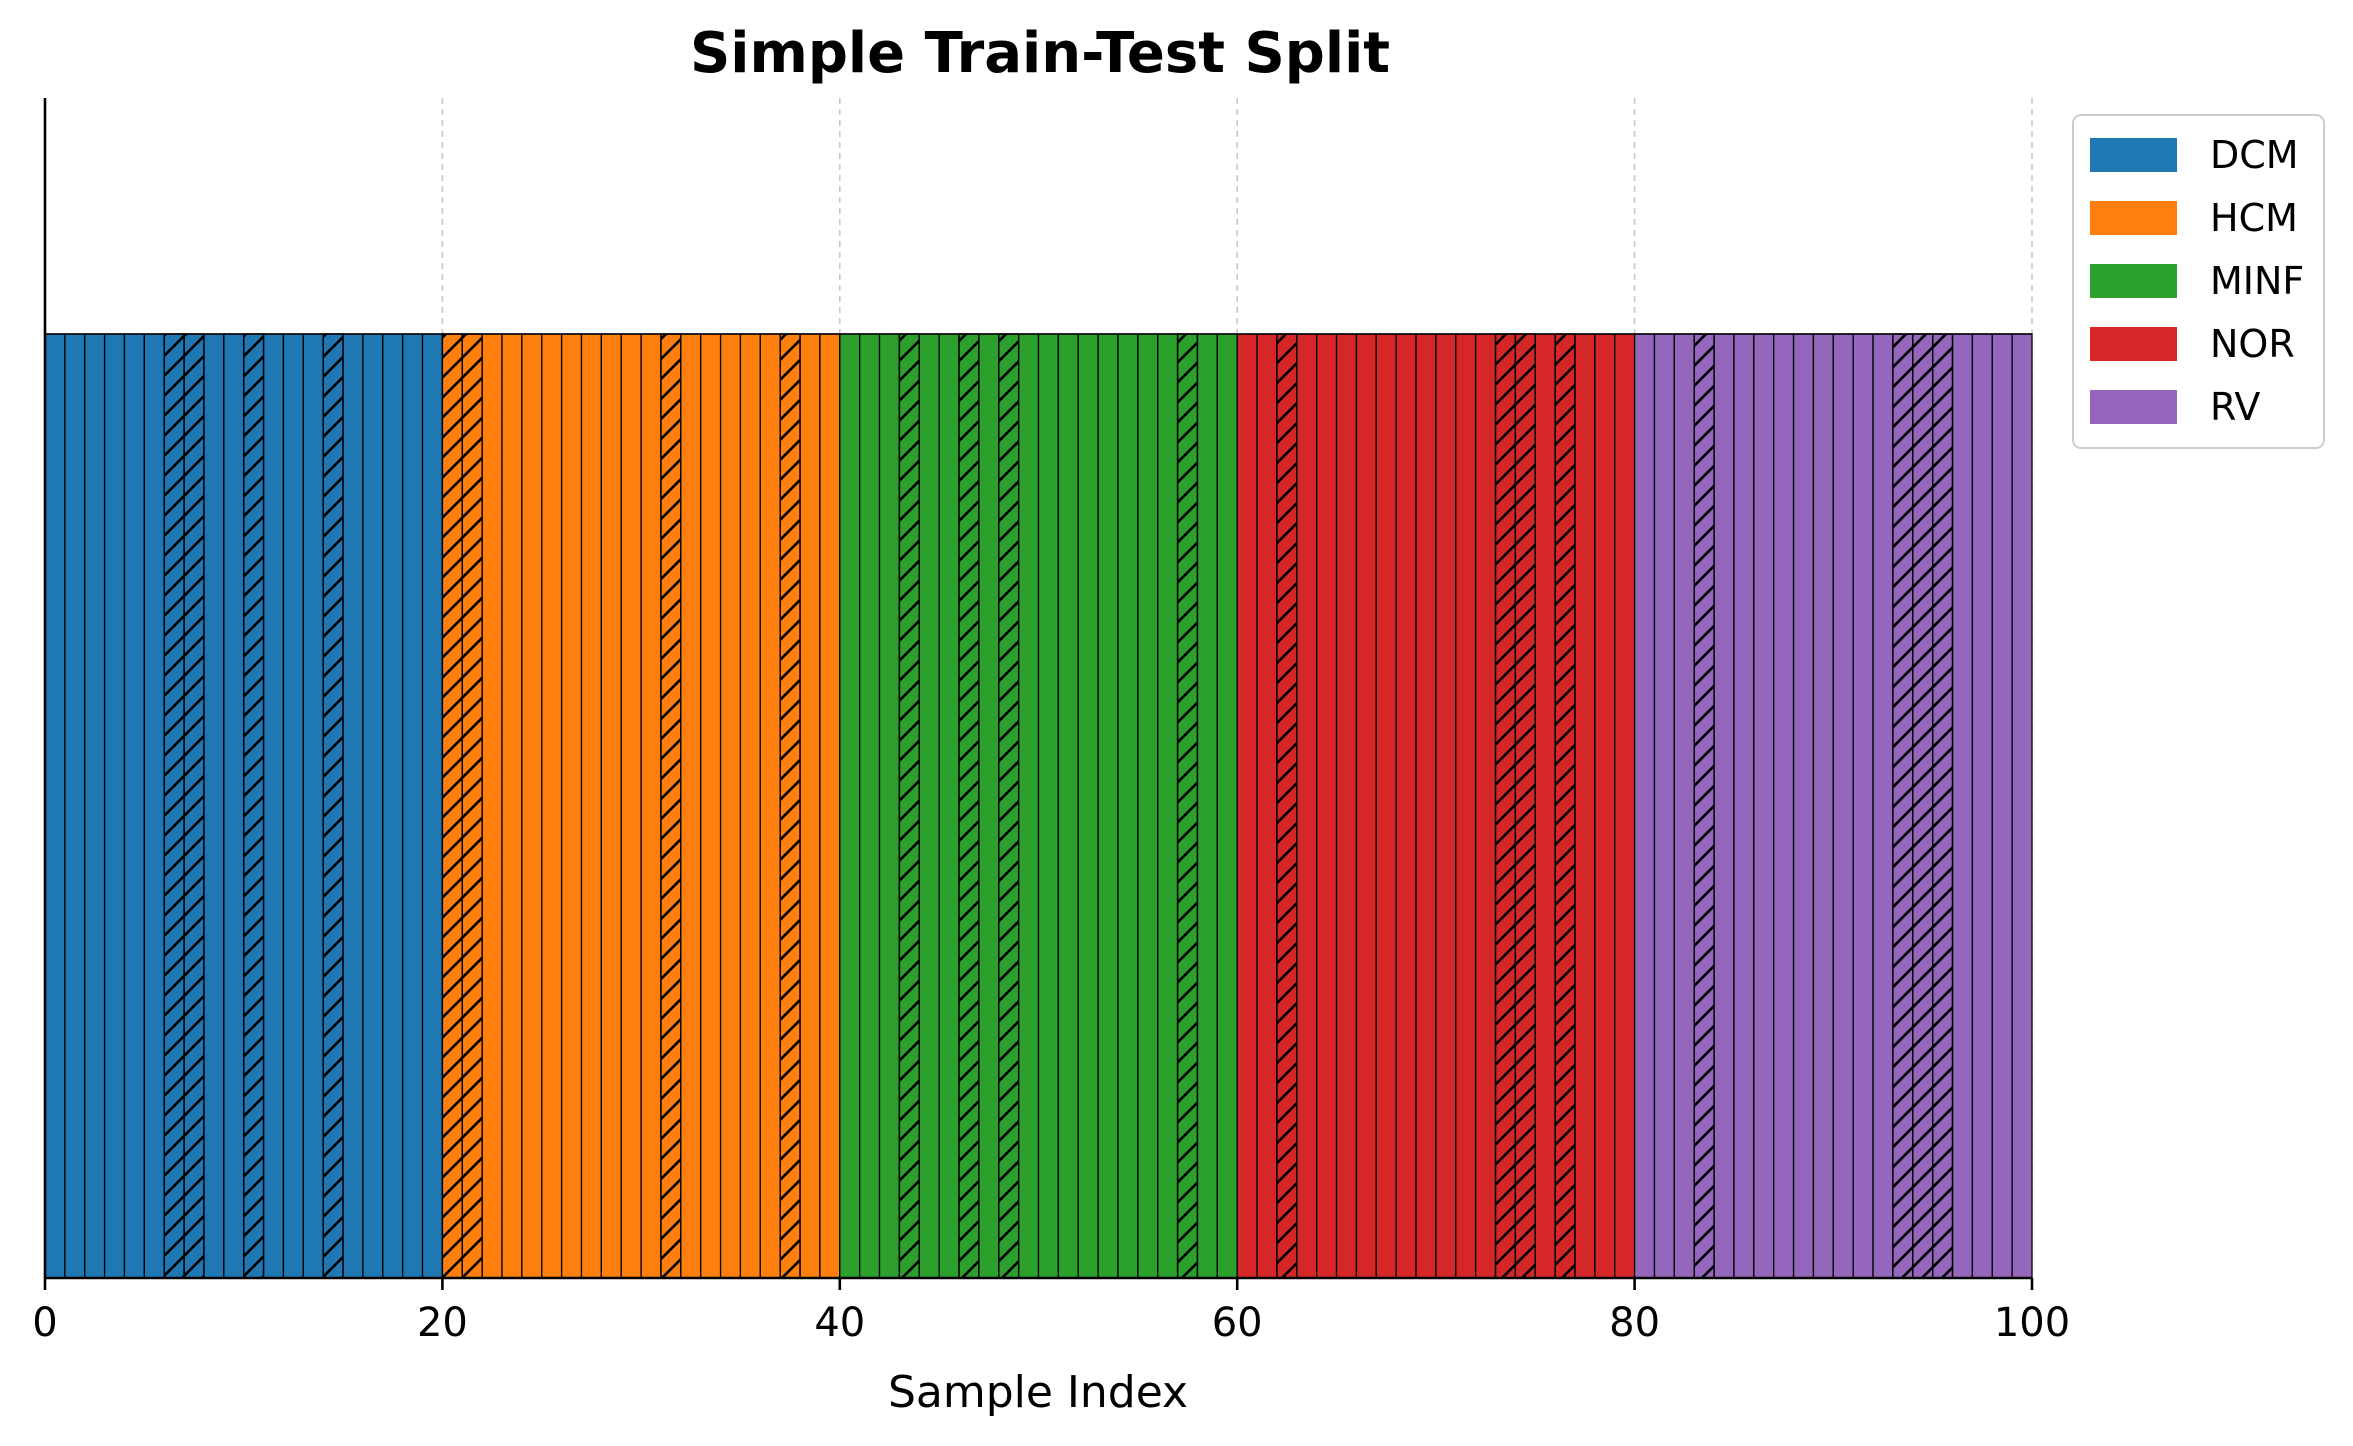 Image resolution: width=2353 pixels, height=1446 pixels. I want to click on legend-label-hcm: HCM, so click(2254, 218).